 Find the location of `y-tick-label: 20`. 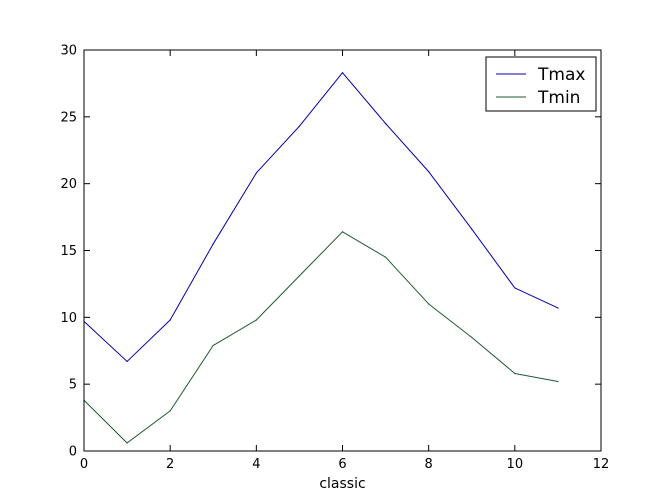

y-tick-label: 20 is located at coordinates (68, 184).